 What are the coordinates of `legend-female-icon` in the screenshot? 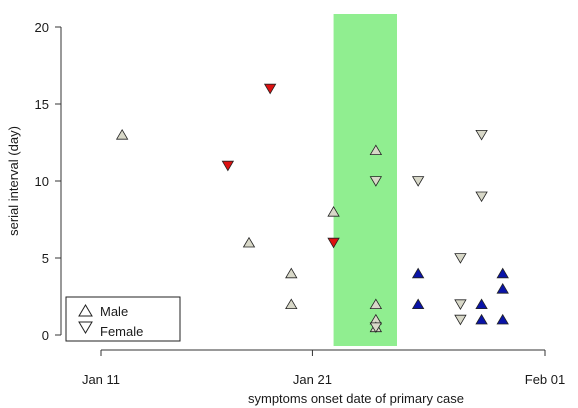 It's located at (85, 327).